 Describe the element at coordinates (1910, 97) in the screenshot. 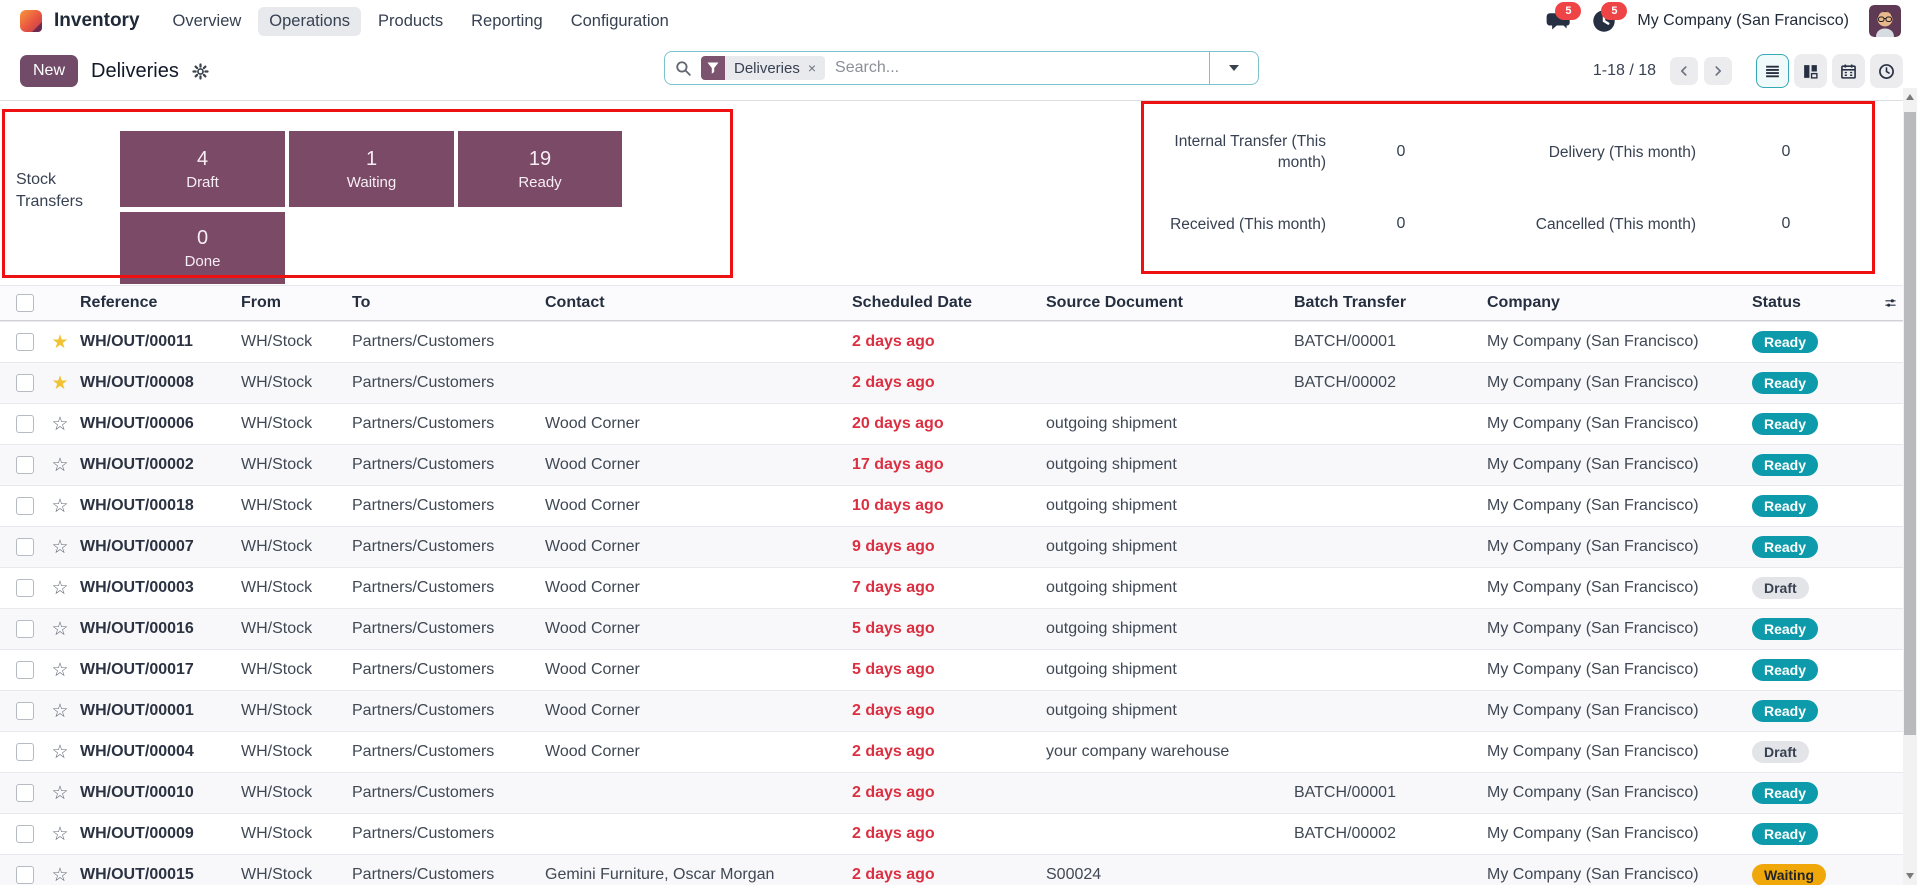

I see `scroll-up-arrow` at that location.